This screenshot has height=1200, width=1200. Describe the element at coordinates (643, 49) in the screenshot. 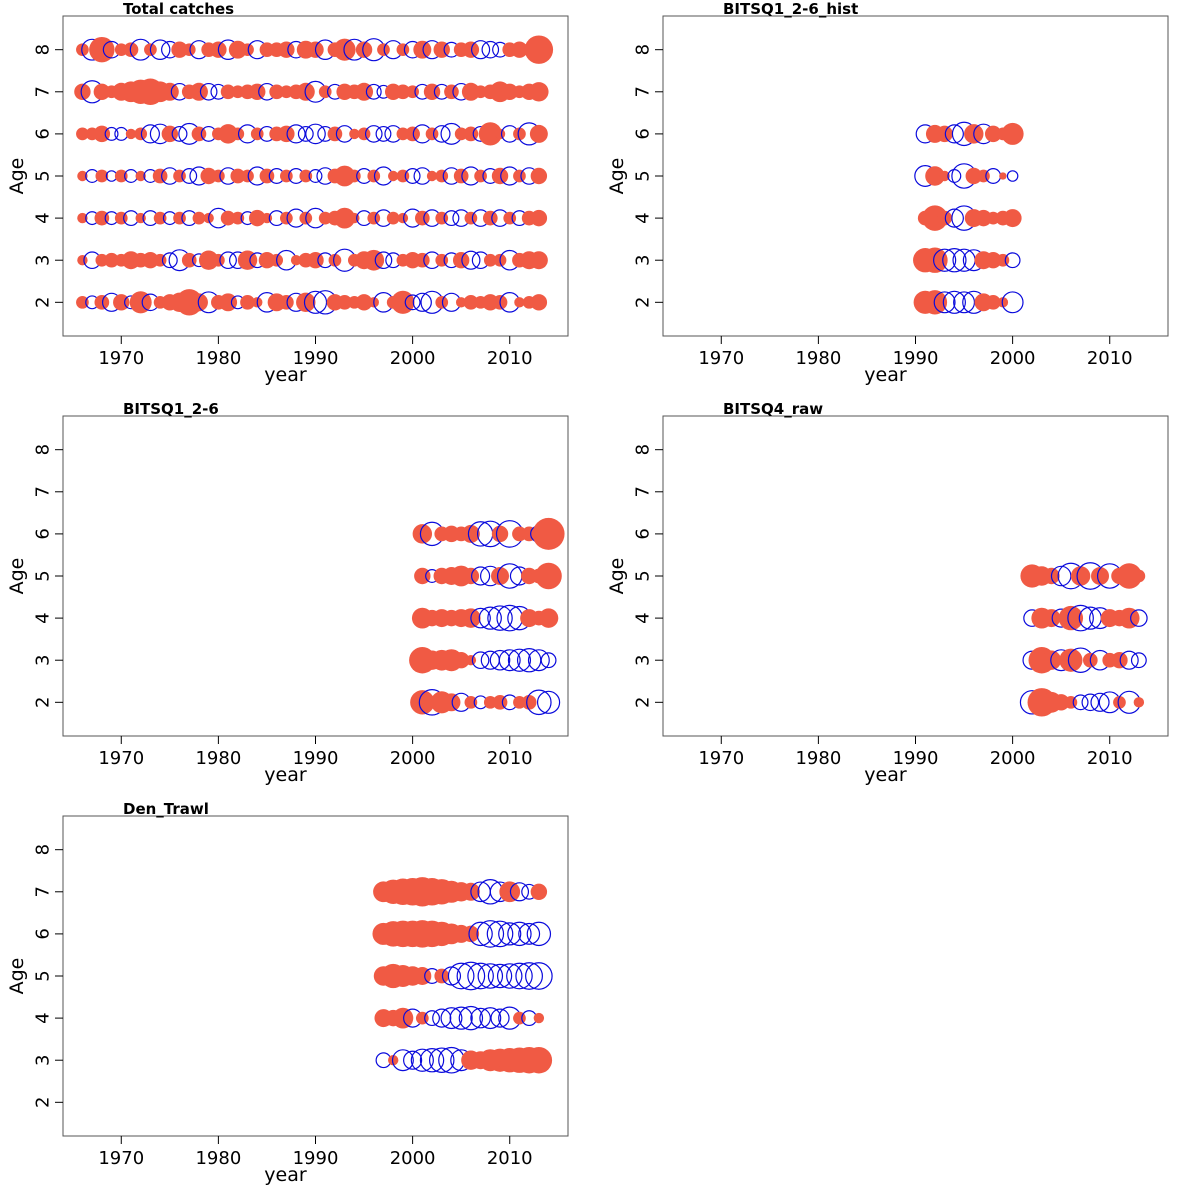

I see `y-tick-label: 8` at that location.